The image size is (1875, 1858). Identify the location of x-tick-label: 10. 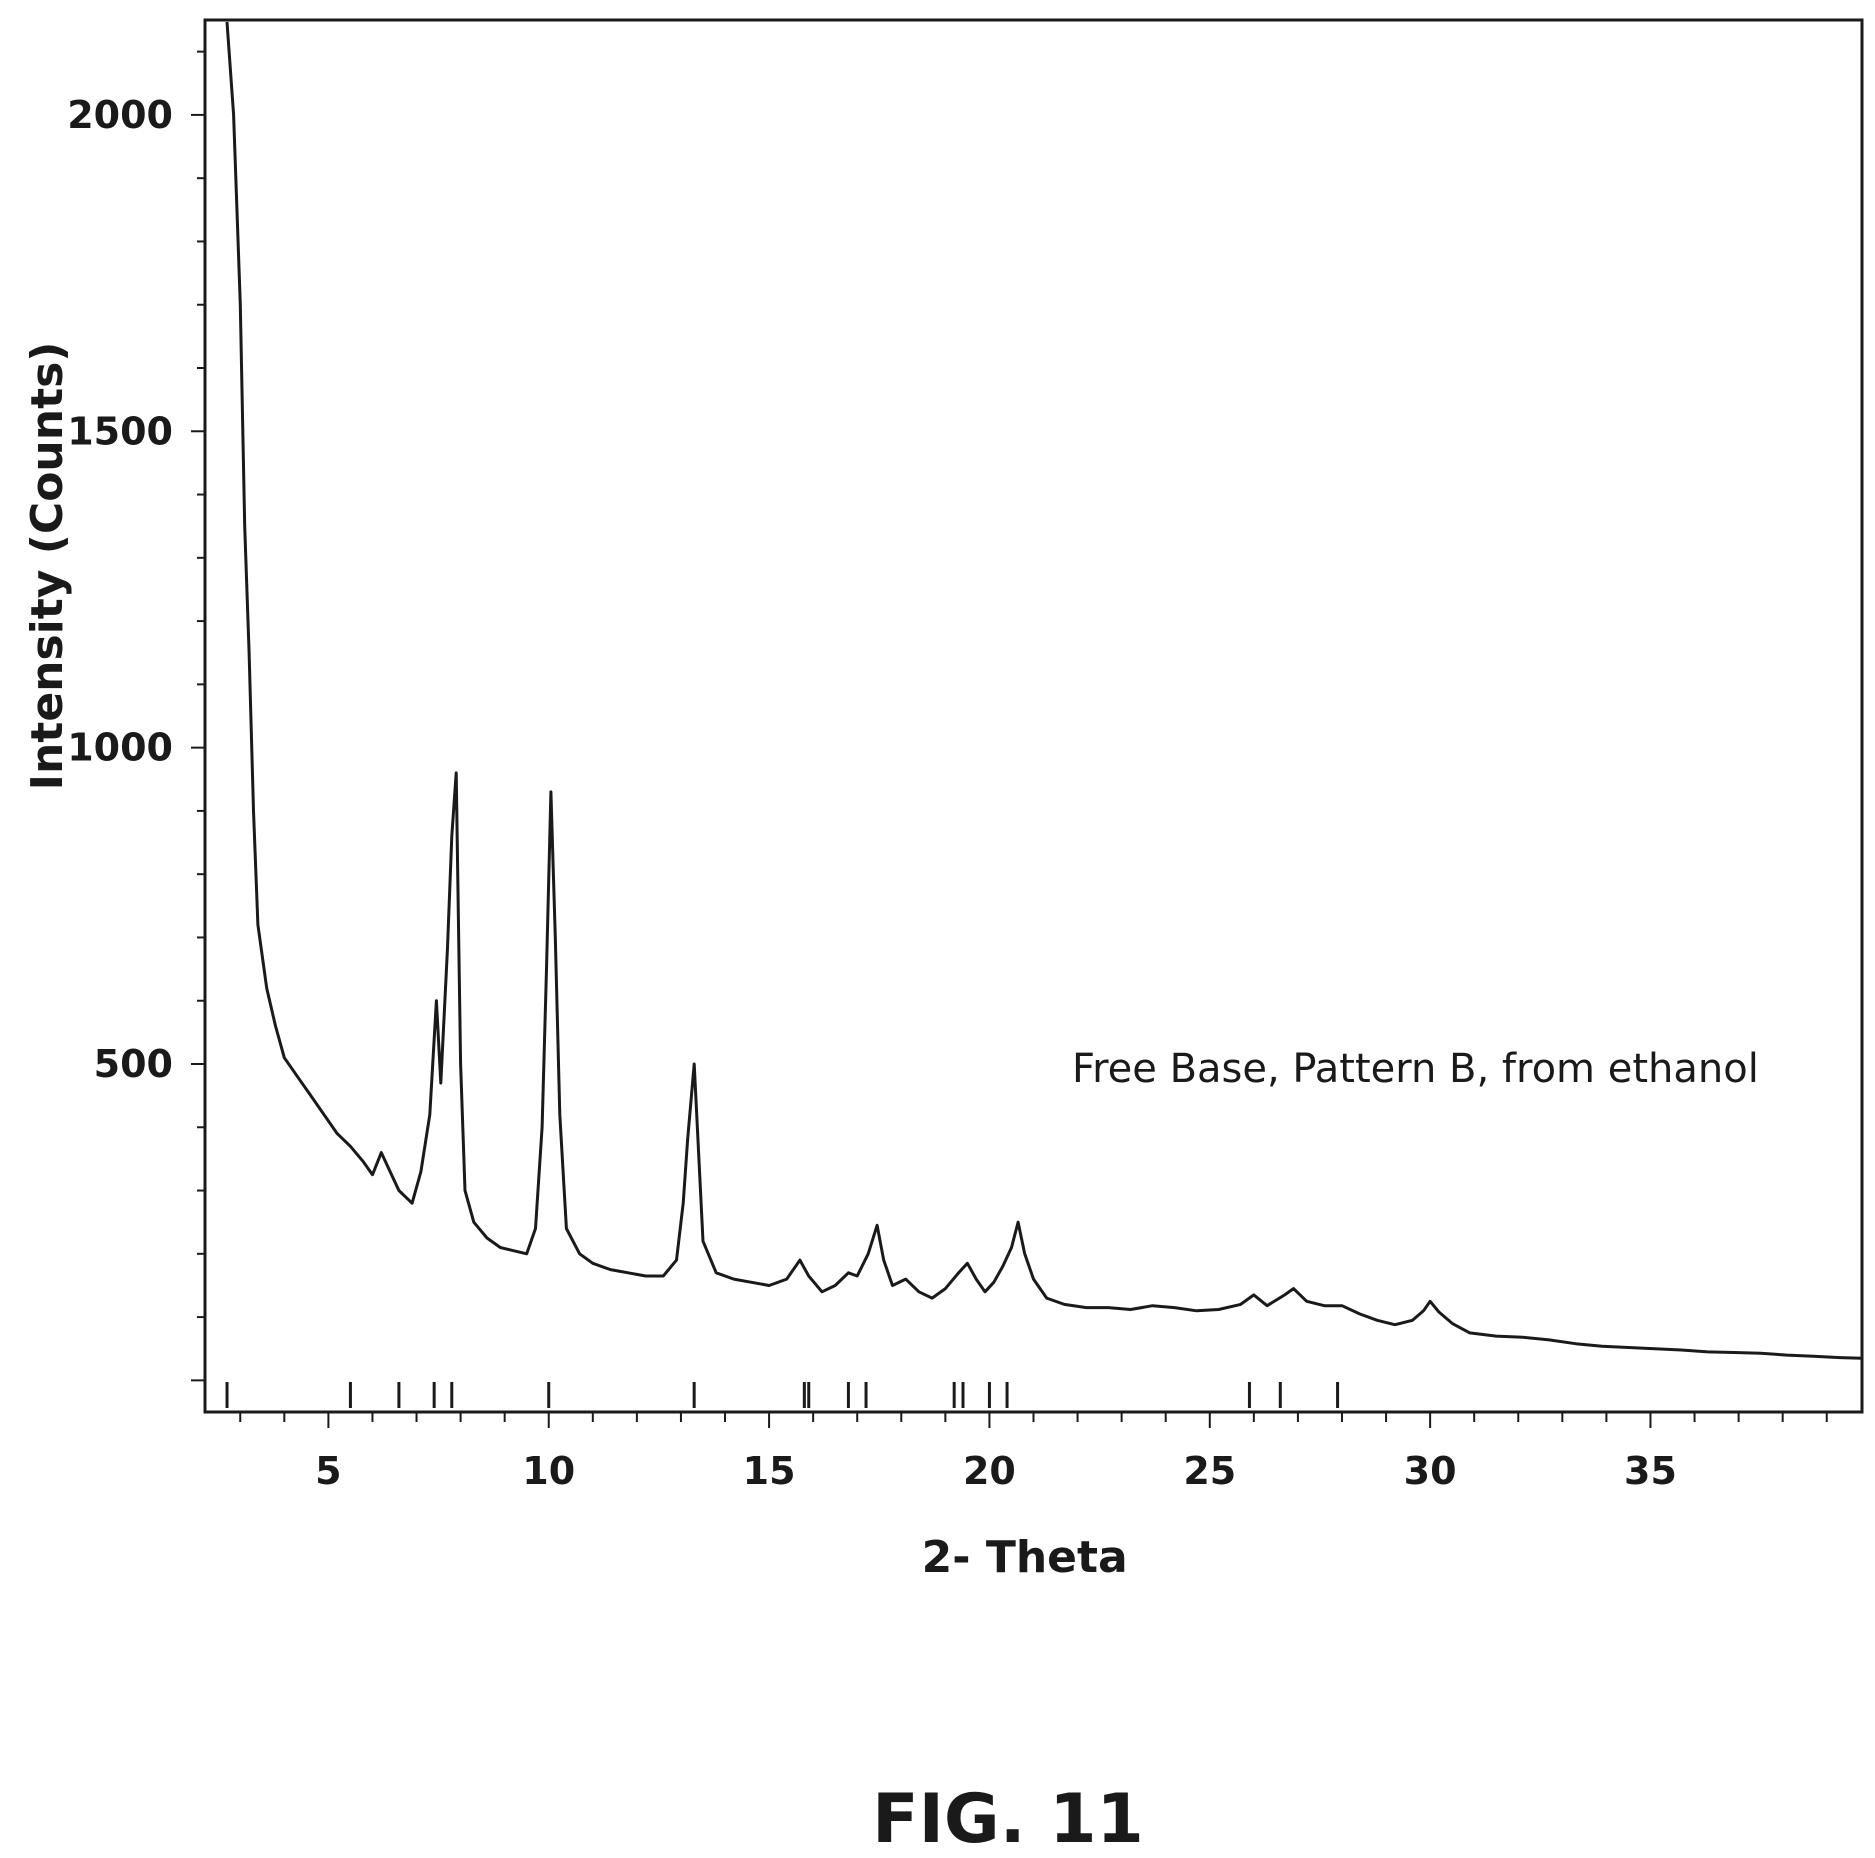
(548, 1471).